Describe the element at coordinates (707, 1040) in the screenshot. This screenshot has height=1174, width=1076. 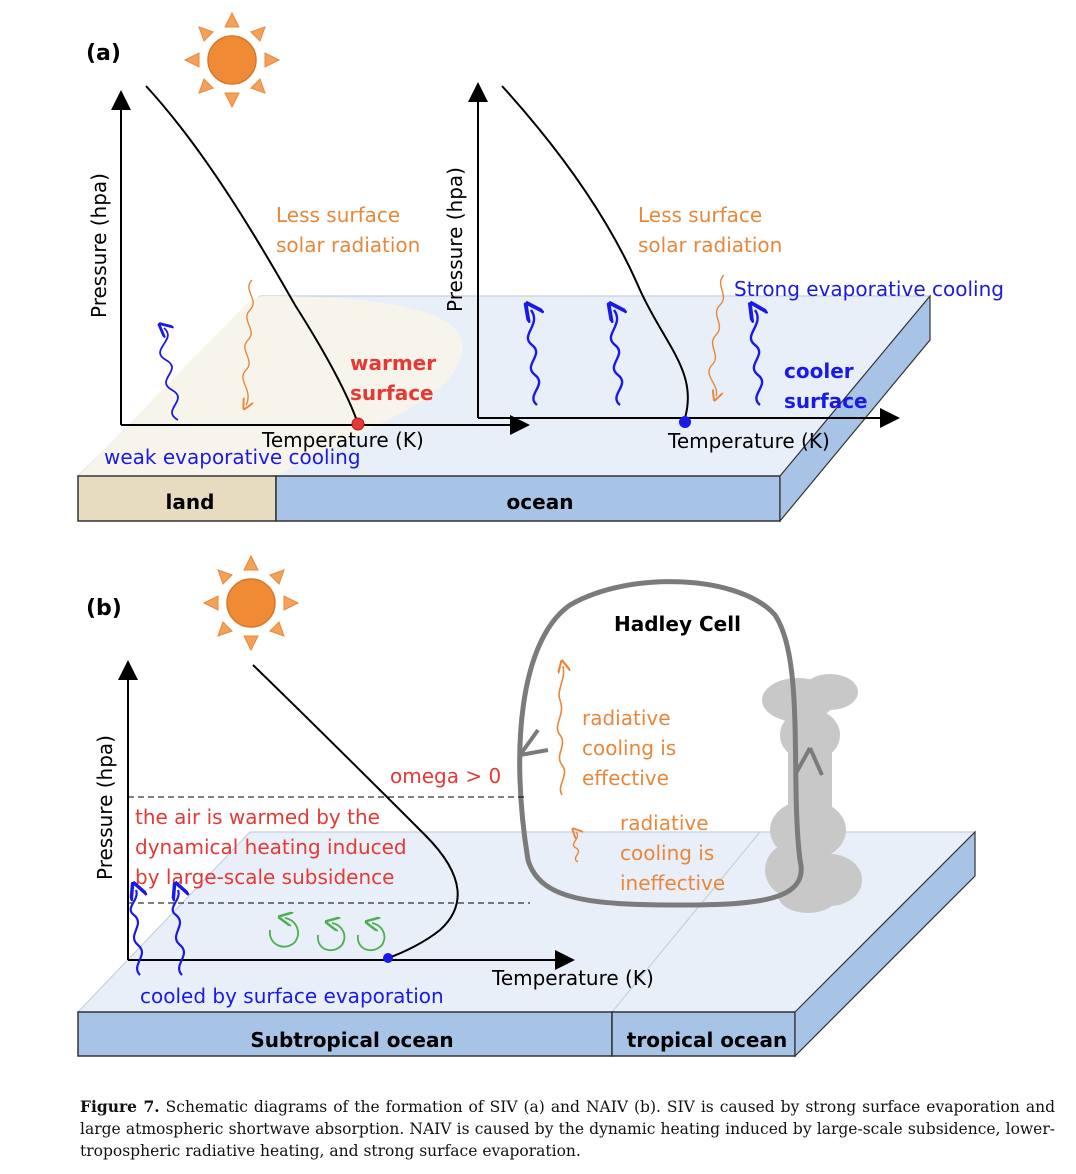
I see `tropical-label: tropical ocean` at that location.